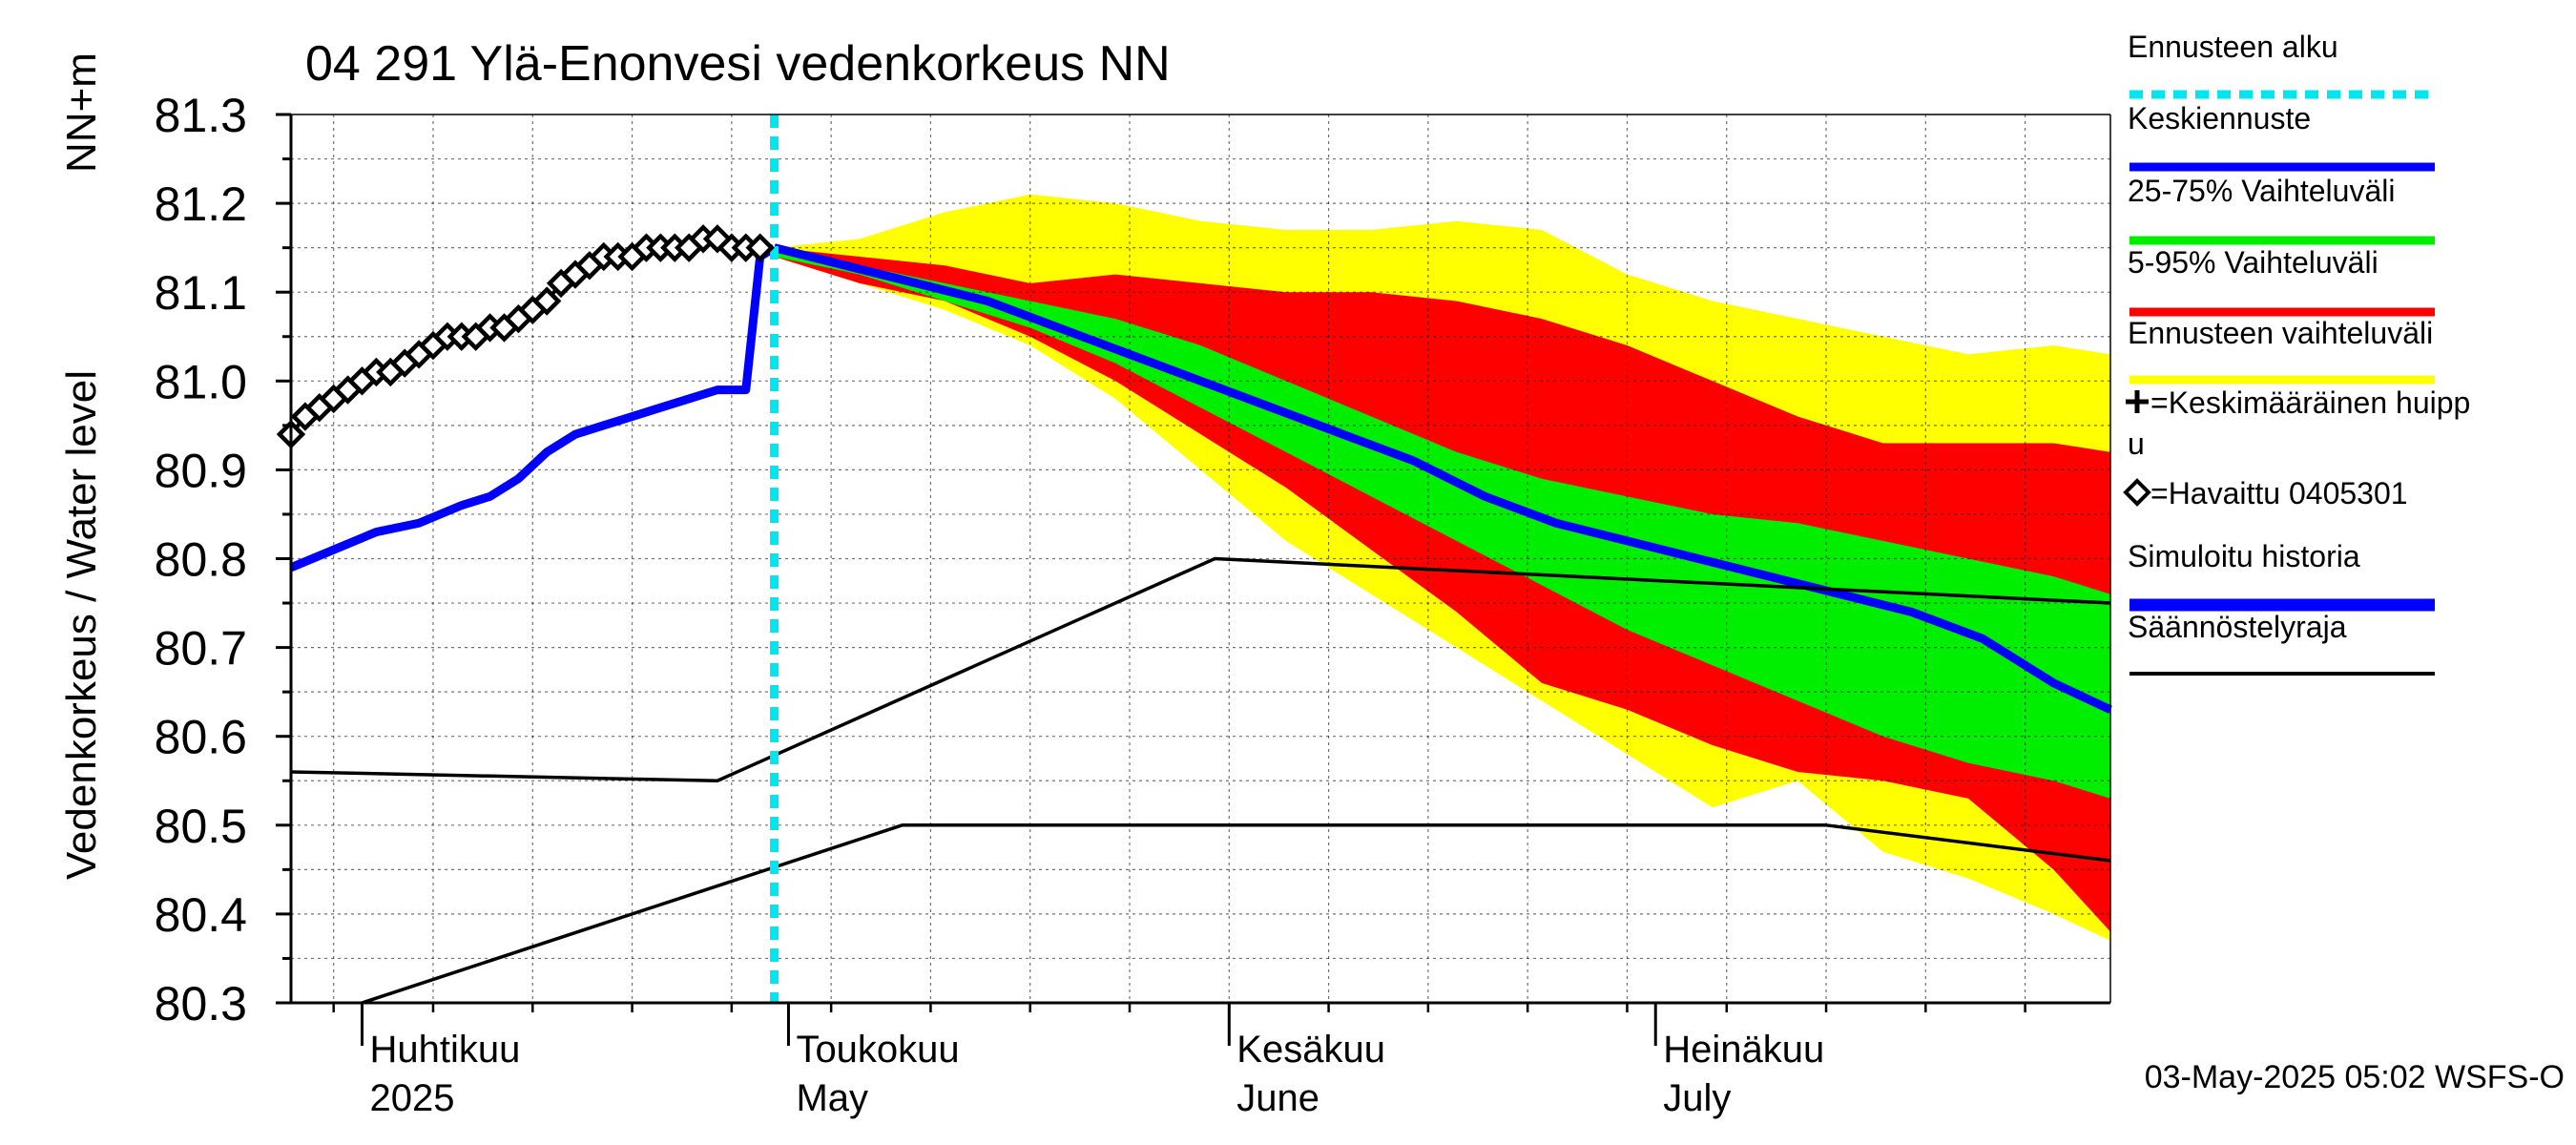 Image resolution: width=2576 pixels, height=1145 pixels. What do you see at coordinates (2137, 493) in the screenshot?
I see `legend-diamond-symbol` at bounding box center [2137, 493].